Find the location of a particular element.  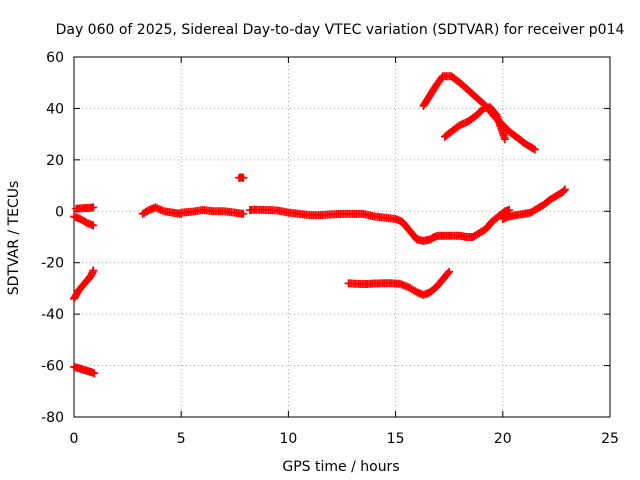

y-axis-label: SDTVAR / TECUs is located at coordinates (14, 238).